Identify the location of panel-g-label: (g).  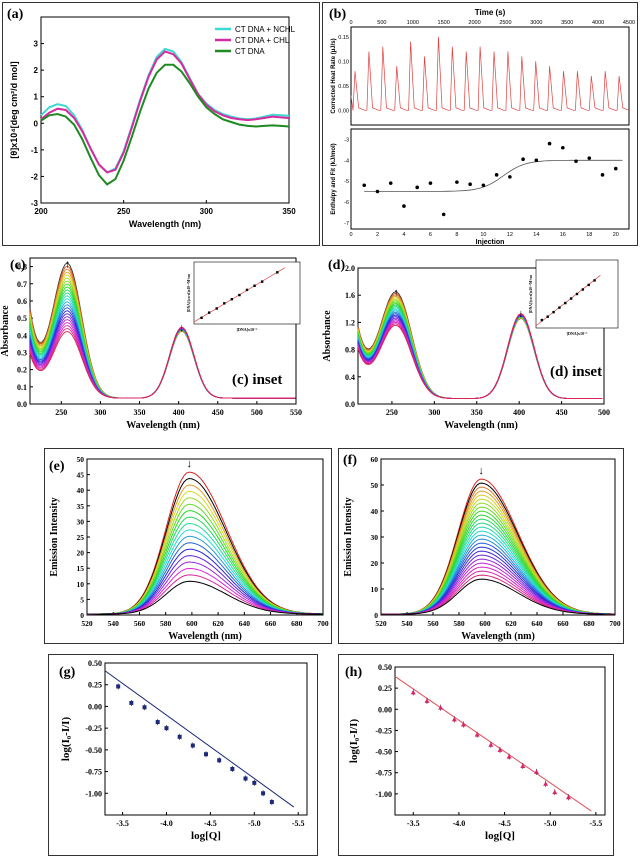
(67, 672).